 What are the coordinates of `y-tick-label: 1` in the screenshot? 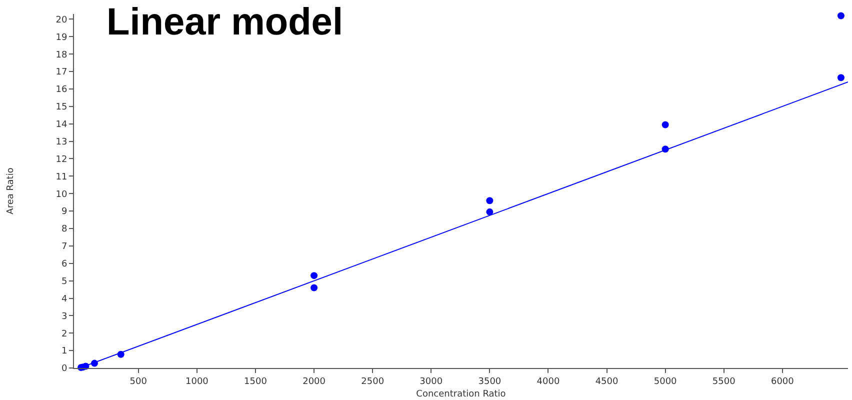 It's located at (64, 351).